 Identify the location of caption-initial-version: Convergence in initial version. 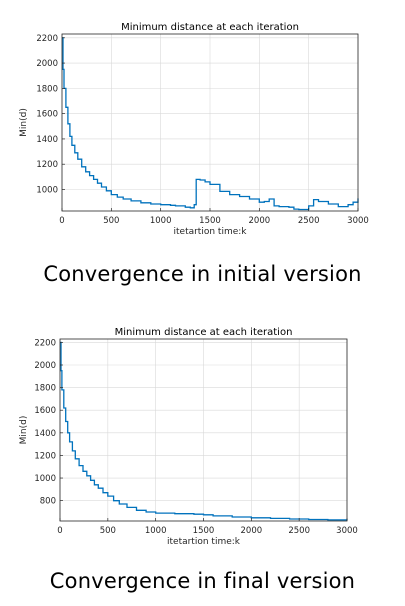
(202, 274).